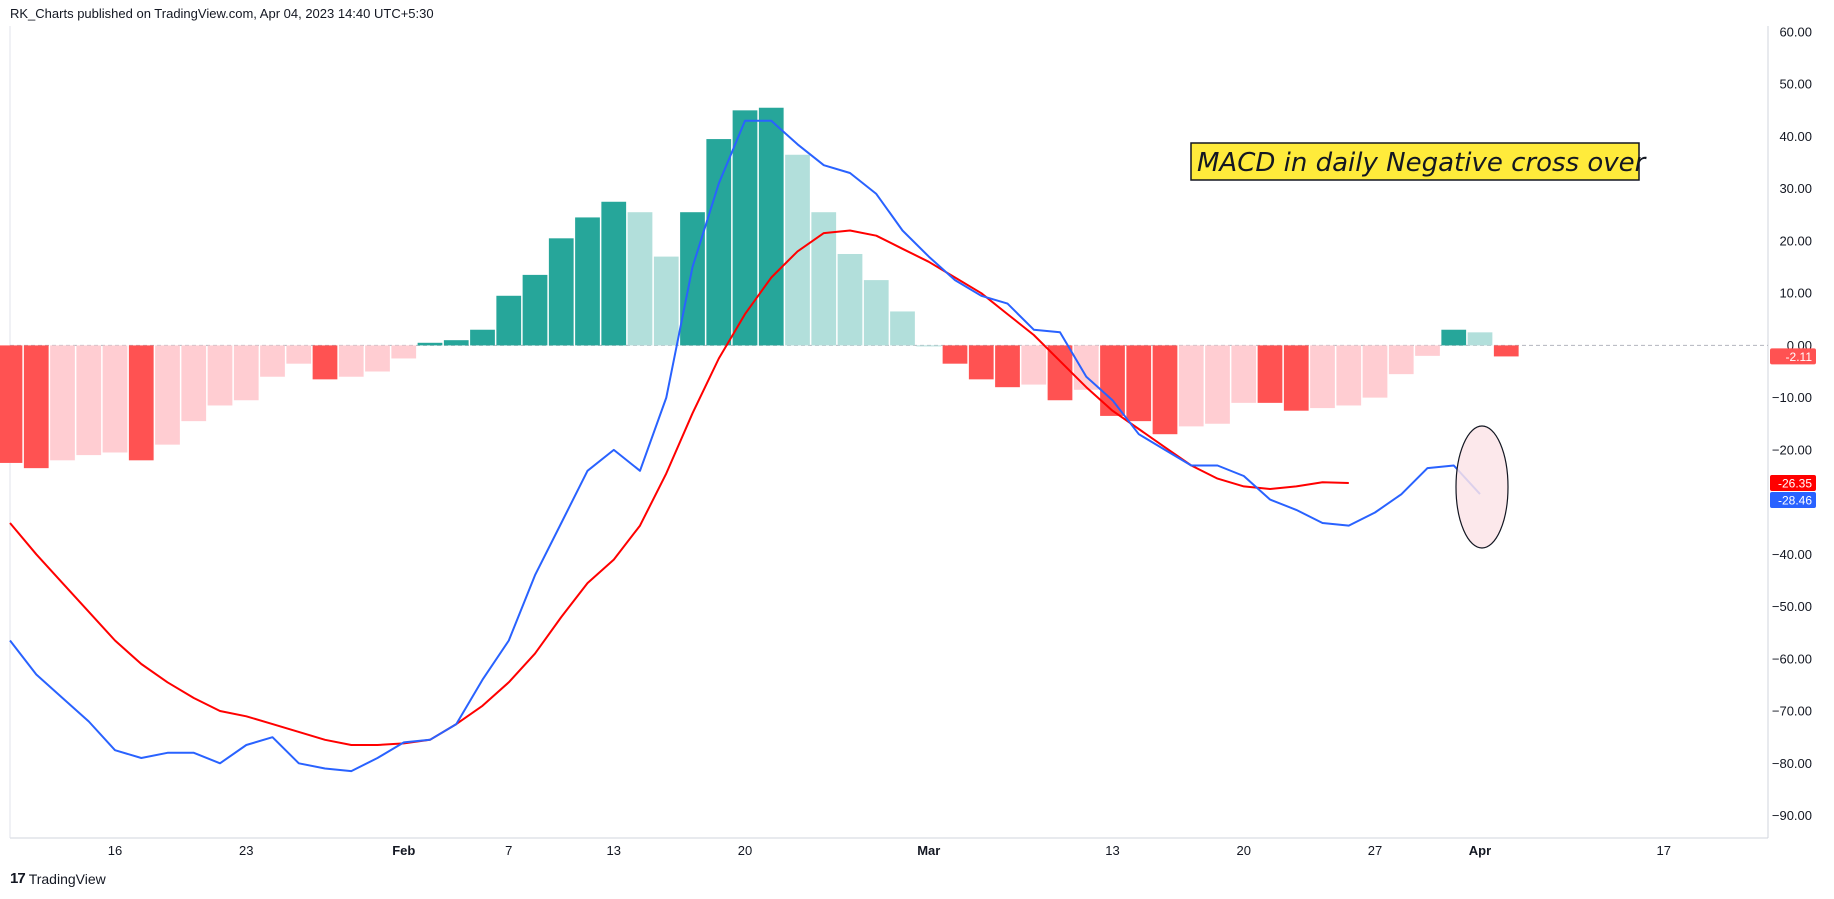 This screenshot has height=899, width=1834. What do you see at coordinates (1792, 711) in the screenshot?
I see `y-tick-label: −70.00` at bounding box center [1792, 711].